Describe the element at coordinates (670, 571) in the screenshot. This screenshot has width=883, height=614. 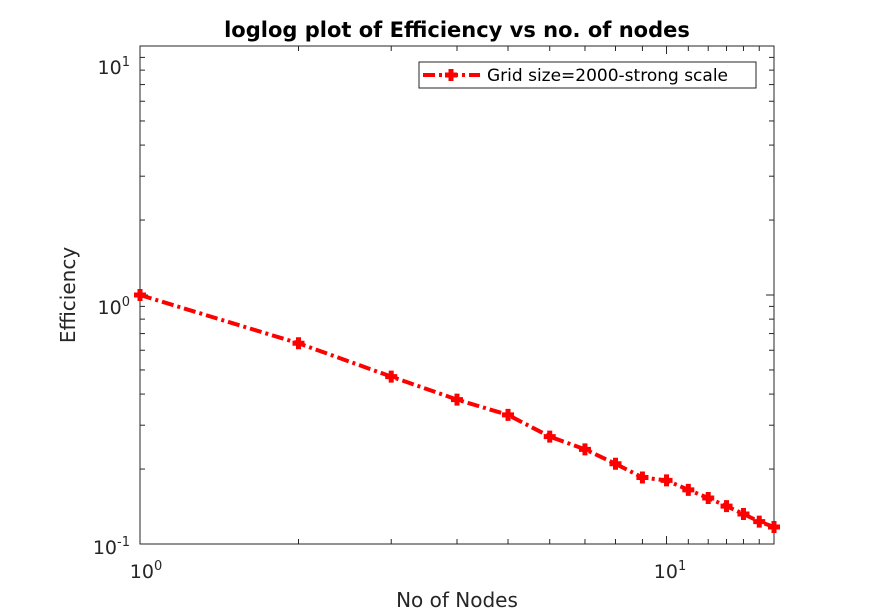
I see `x-tick-label-2: 101` at that location.